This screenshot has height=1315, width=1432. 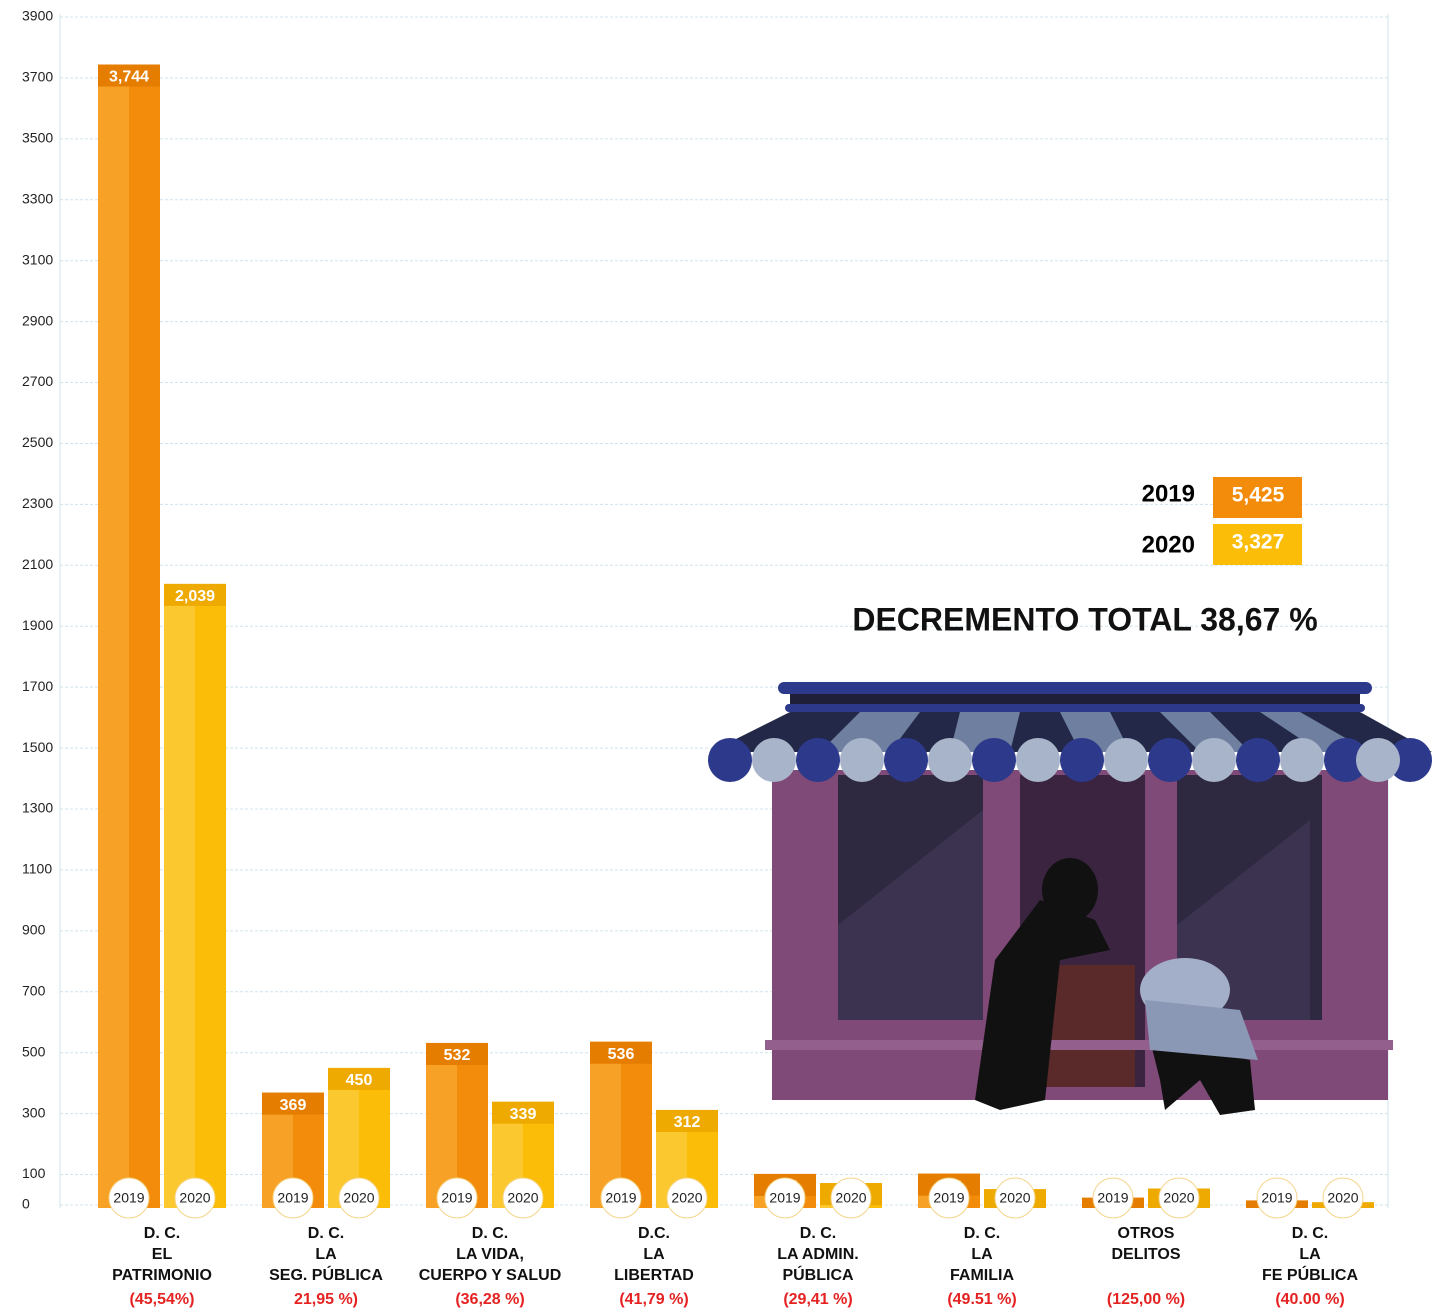 I want to click on x-tick-label: FE PÚBLICA, so click(x=1310, y=1274).